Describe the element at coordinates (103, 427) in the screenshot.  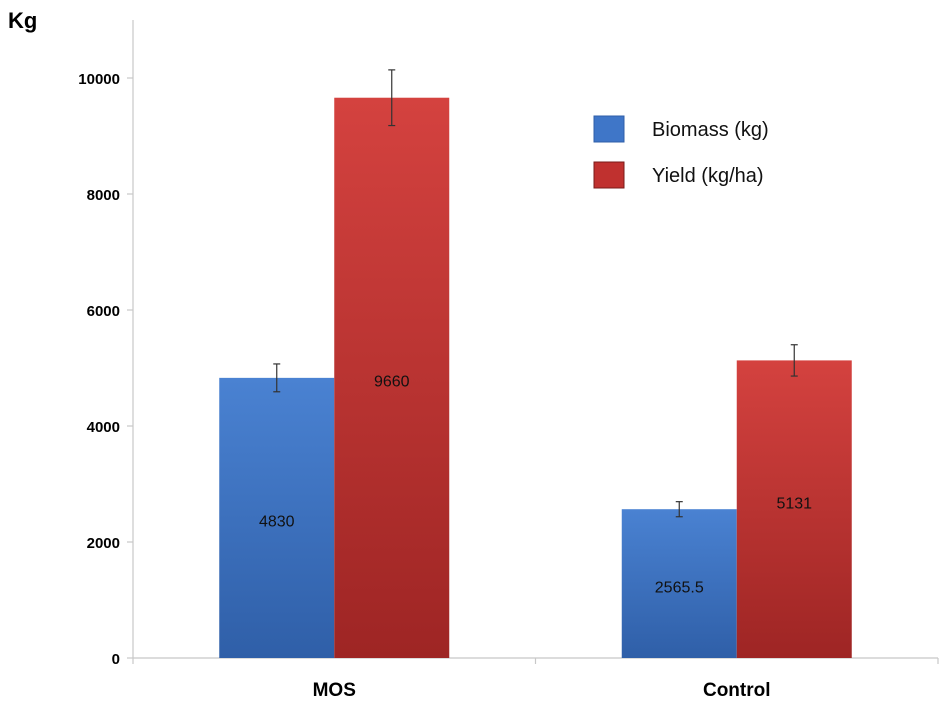
I see `y-tick-label: 4000` at that location.